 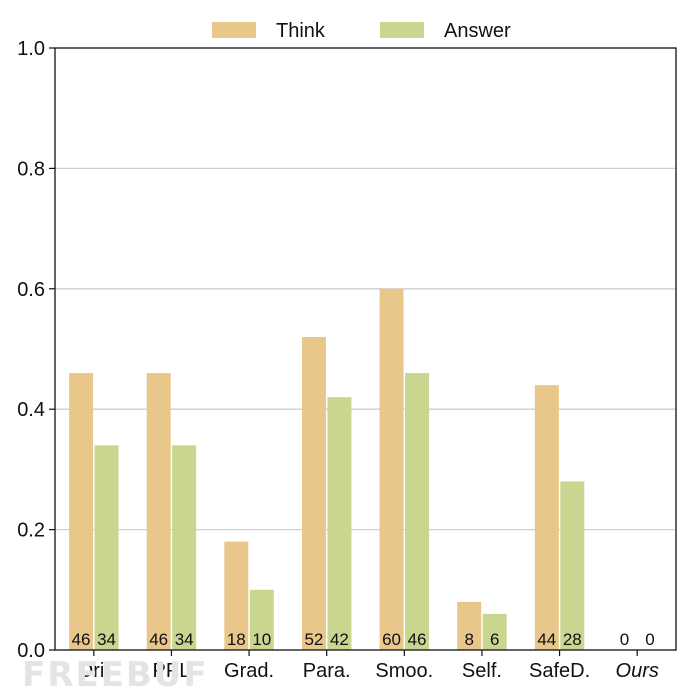 What do you see at coordinates (31, 651) in the screenshot?
I see `y-tick-label: 0.0` at bounding box center [31, 651].